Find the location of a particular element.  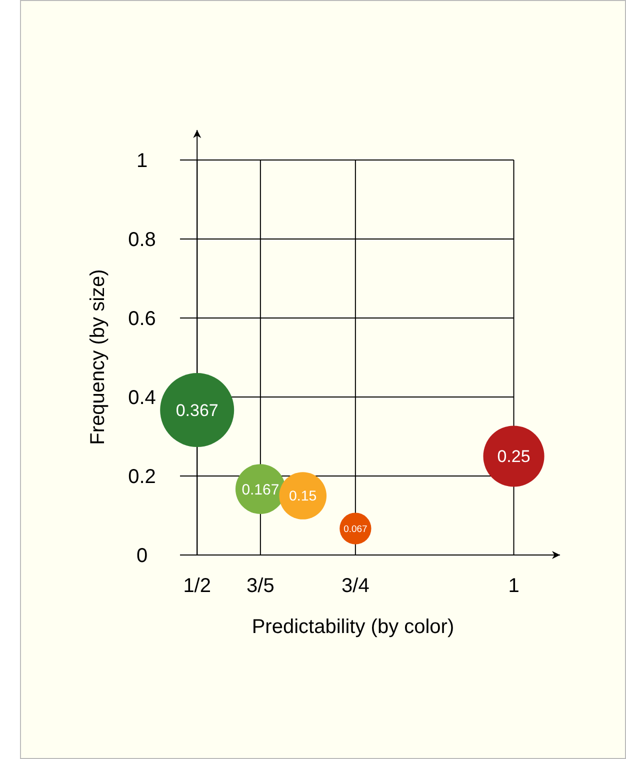

x-tick-label: 3/4 is located at coordinates (356, 586).